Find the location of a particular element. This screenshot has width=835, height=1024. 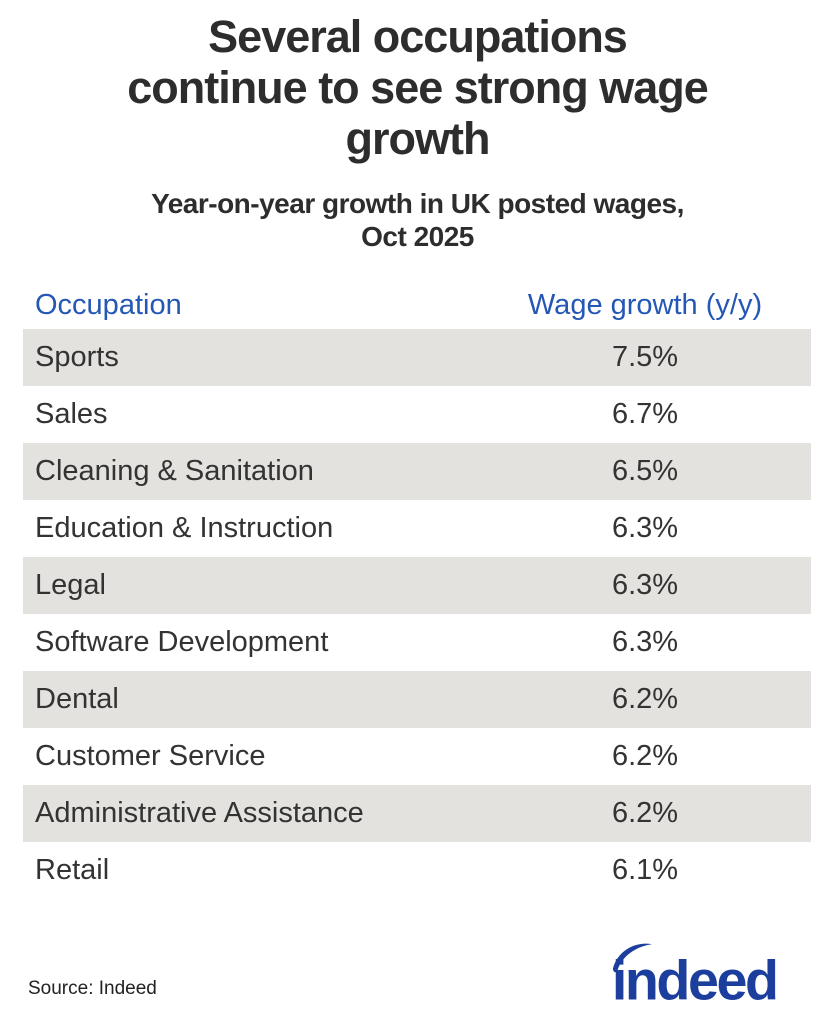

title-line-1: Several occupations is located at coordinates (418, 36).